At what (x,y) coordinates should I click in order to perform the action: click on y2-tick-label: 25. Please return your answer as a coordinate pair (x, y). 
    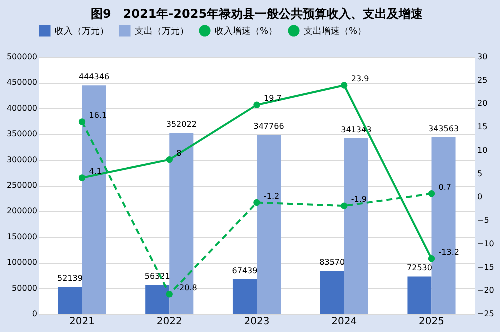
    Looking at the image, I should click on (483, 80).